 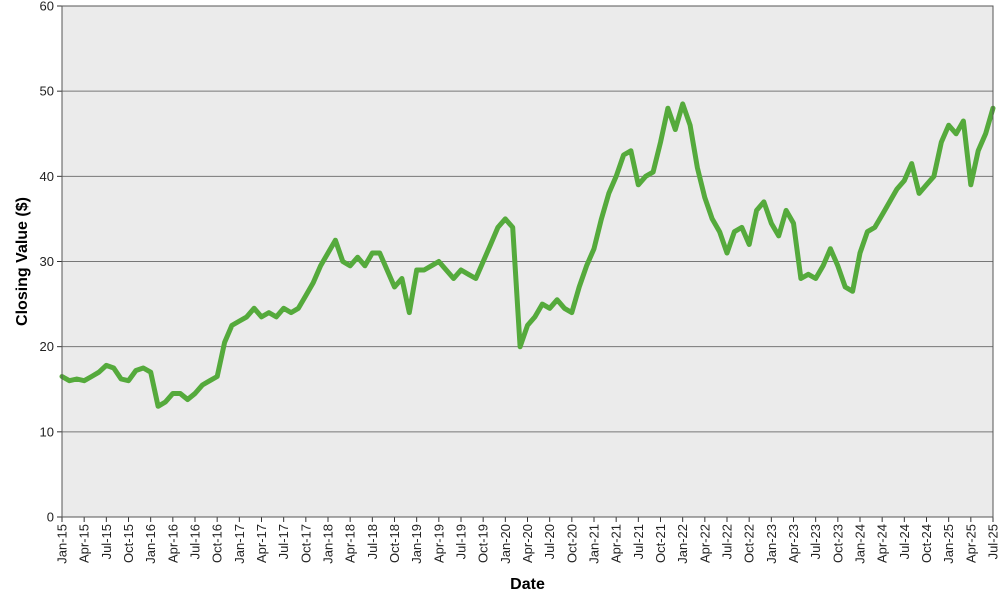 What do you see at coordinates (948, 544) in the screenshot?
I see `x-tick-label: Jan-25` at bounding box center [948, 544].